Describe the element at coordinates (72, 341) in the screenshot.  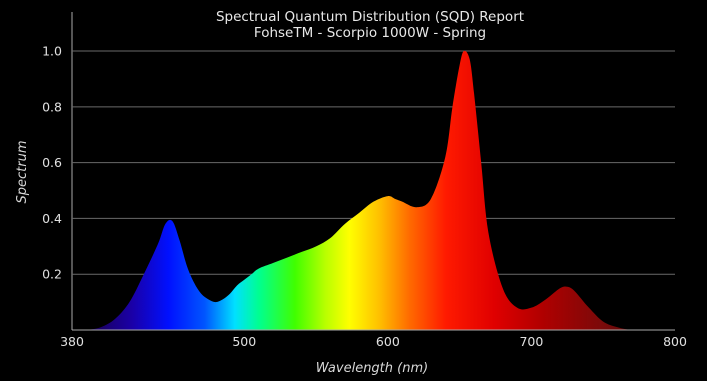
I see `x-tick-label: 380` at that location.